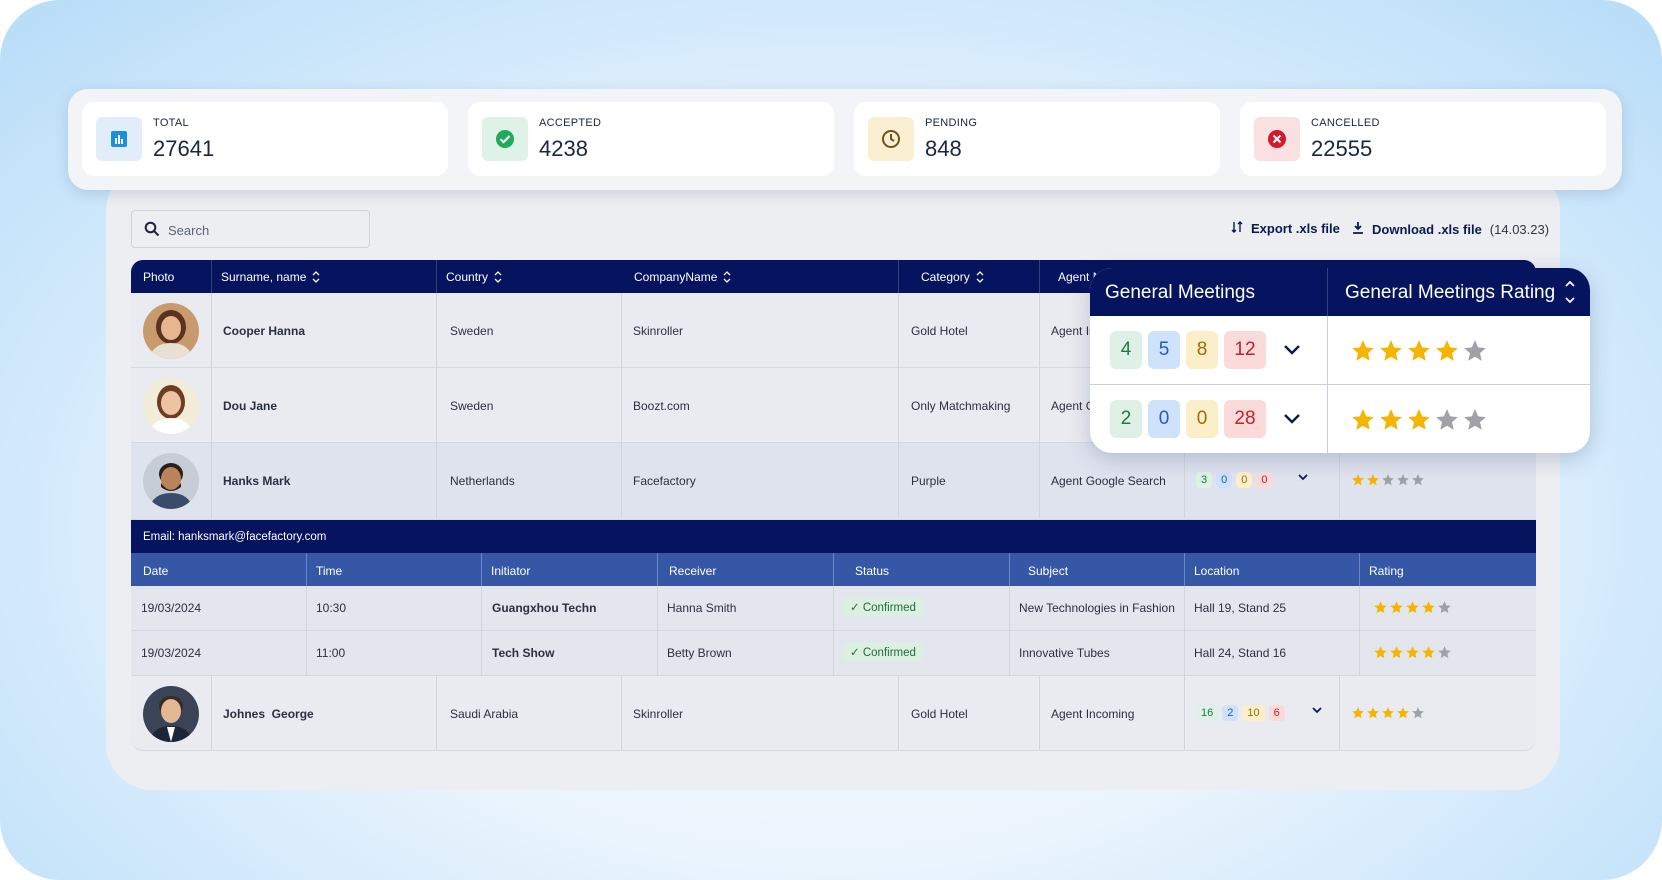 The image size is (1662, 880). I want to click on row-category: Only Matchmaking, so click(961, 406).